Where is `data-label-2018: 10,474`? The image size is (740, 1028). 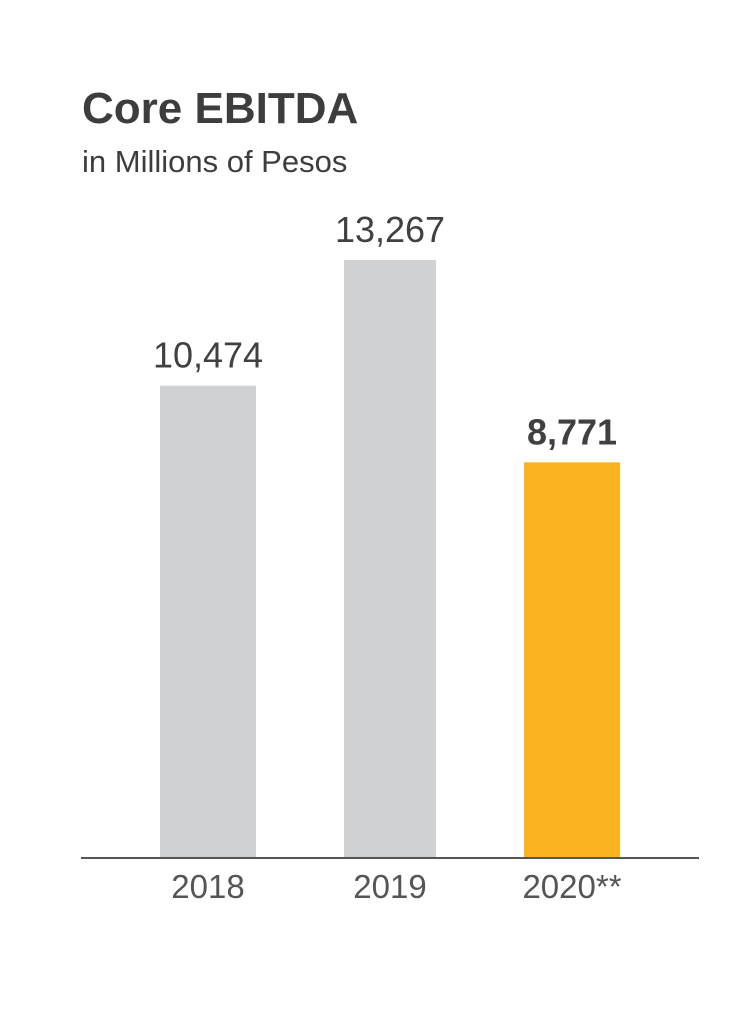
data-label-2018: 10,474 is located at coordinates (208, 355).